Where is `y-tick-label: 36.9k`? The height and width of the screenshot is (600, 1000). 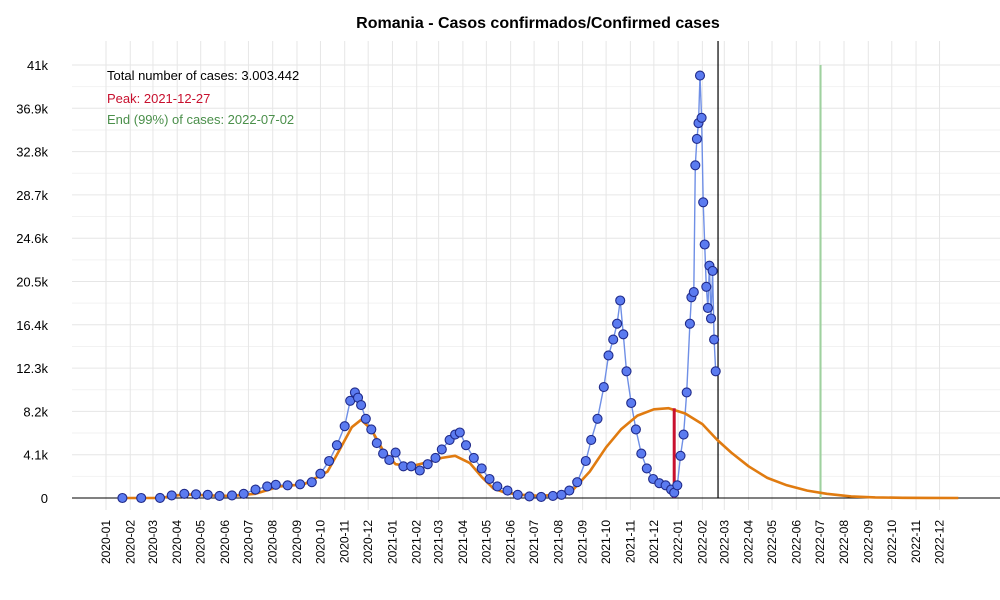 y-tick-label: 36.9k is located at coordinates (32, 108).